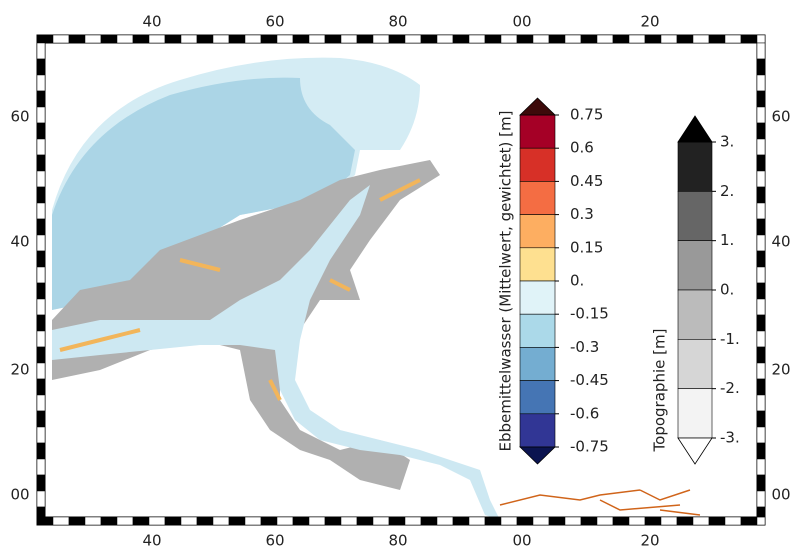  Describe the element at coordinates (600, 502) in the screenshot. I see `river` at that location.